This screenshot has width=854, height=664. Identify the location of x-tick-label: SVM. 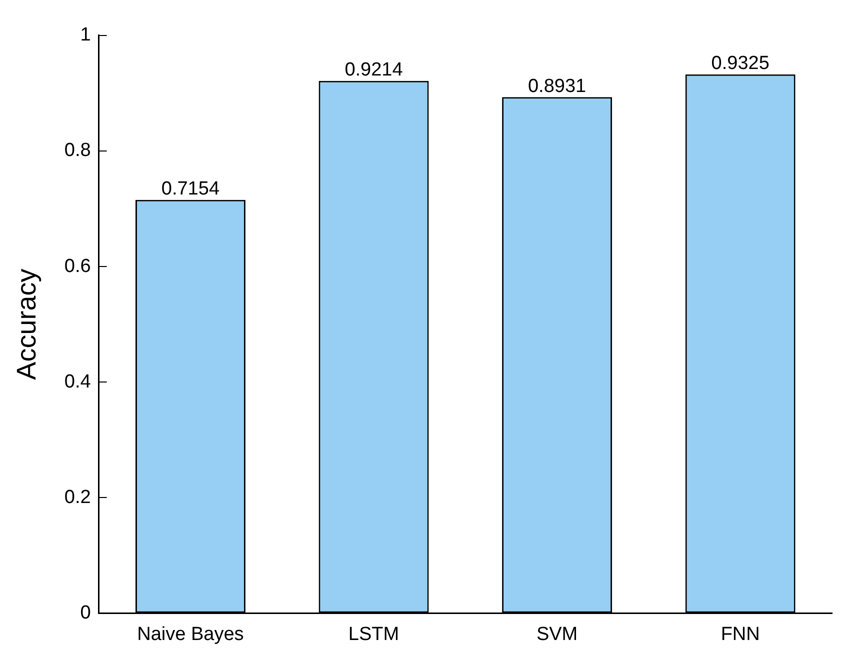
(557, 634).